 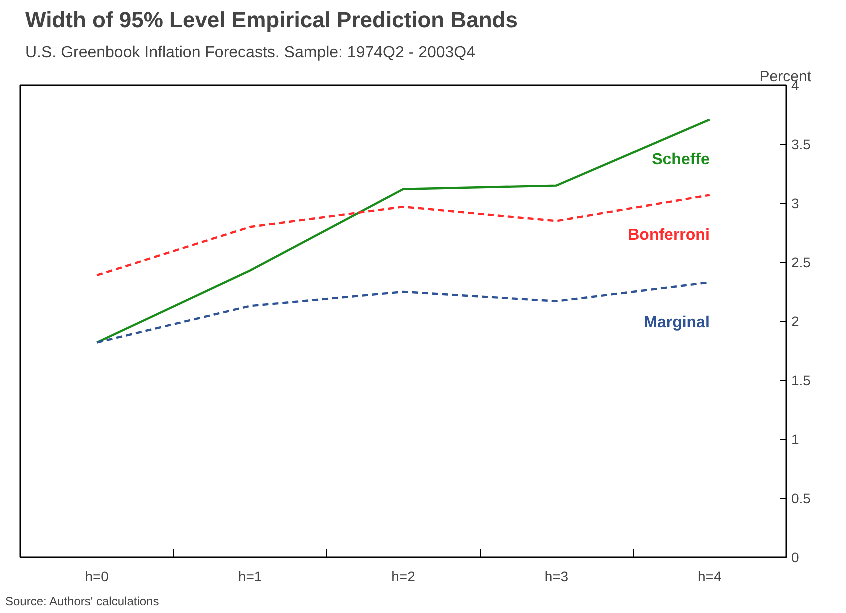 What do you see at coordinates (272, 20) in the screenshot?
I see `chart-title: Width of 95% Level Empirical Prediction Bands` at bounding box center [272, 20].